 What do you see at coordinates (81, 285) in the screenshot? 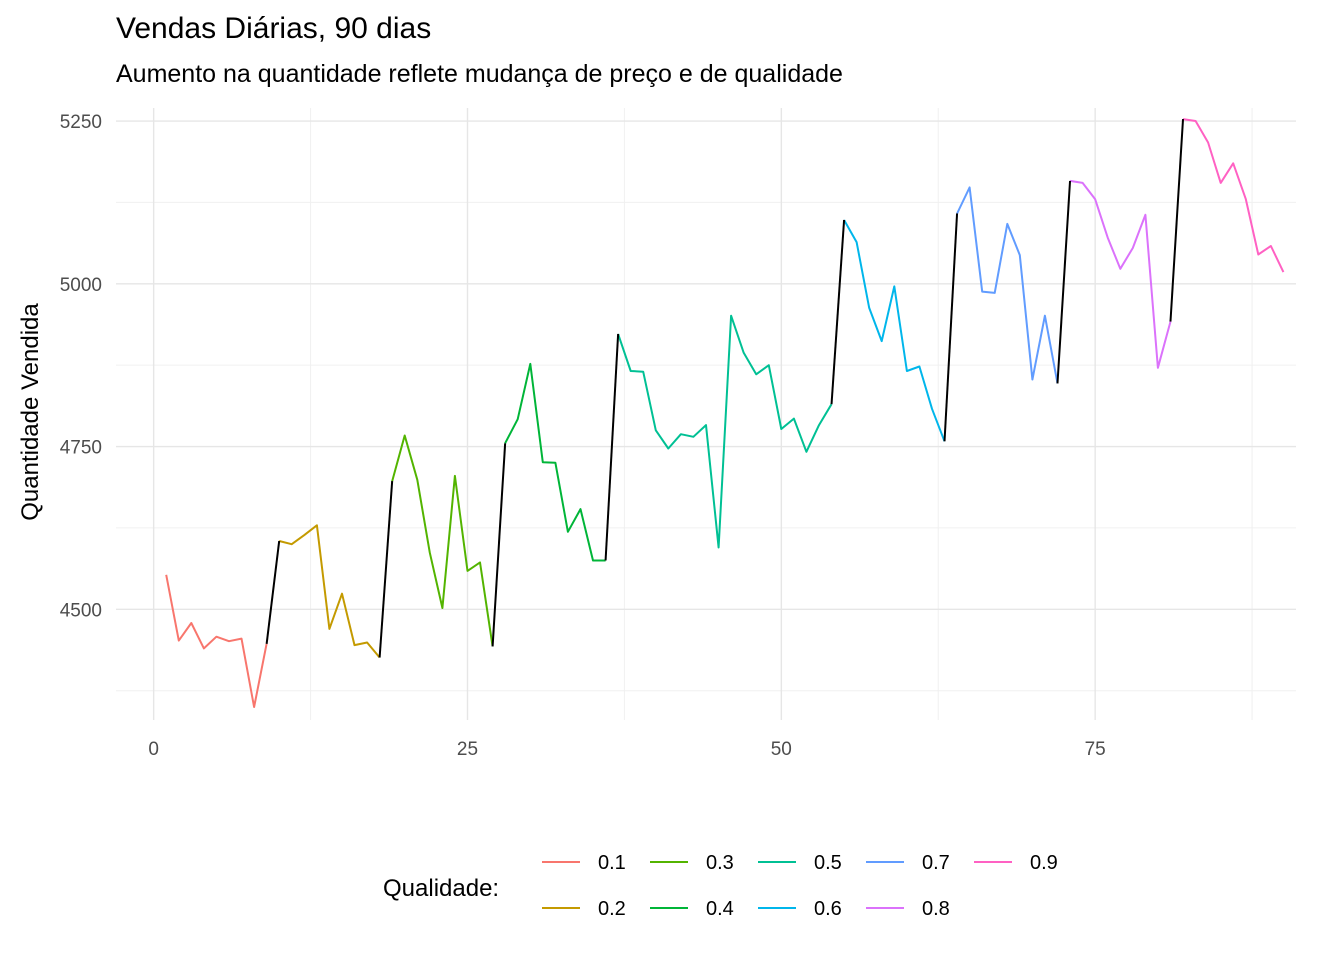
I see `y-tick-label: 5000` at bounding box center [81, 285].